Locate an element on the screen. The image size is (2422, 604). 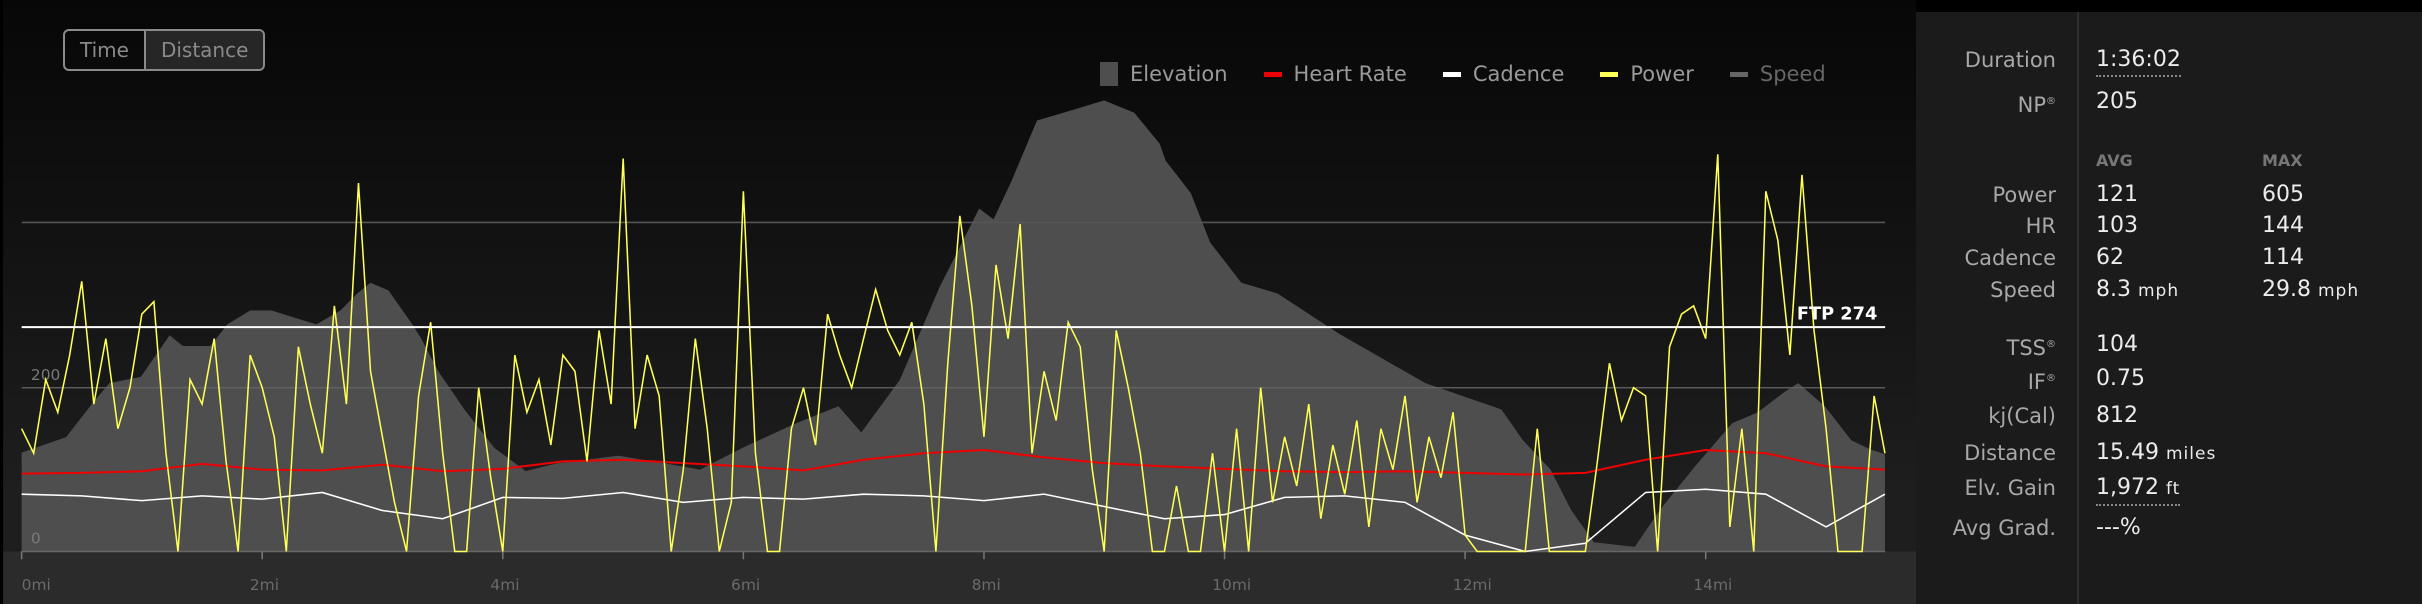
label: Cadence is located at coordinates (2010, 258).